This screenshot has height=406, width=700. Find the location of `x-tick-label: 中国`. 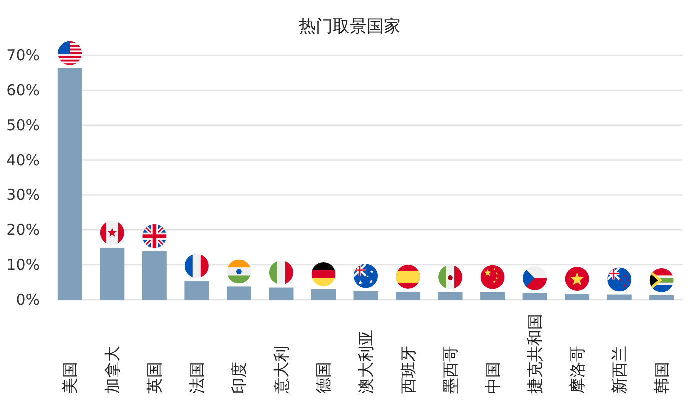

x-tick-label: 中国 is located at coordinates (492, 378).